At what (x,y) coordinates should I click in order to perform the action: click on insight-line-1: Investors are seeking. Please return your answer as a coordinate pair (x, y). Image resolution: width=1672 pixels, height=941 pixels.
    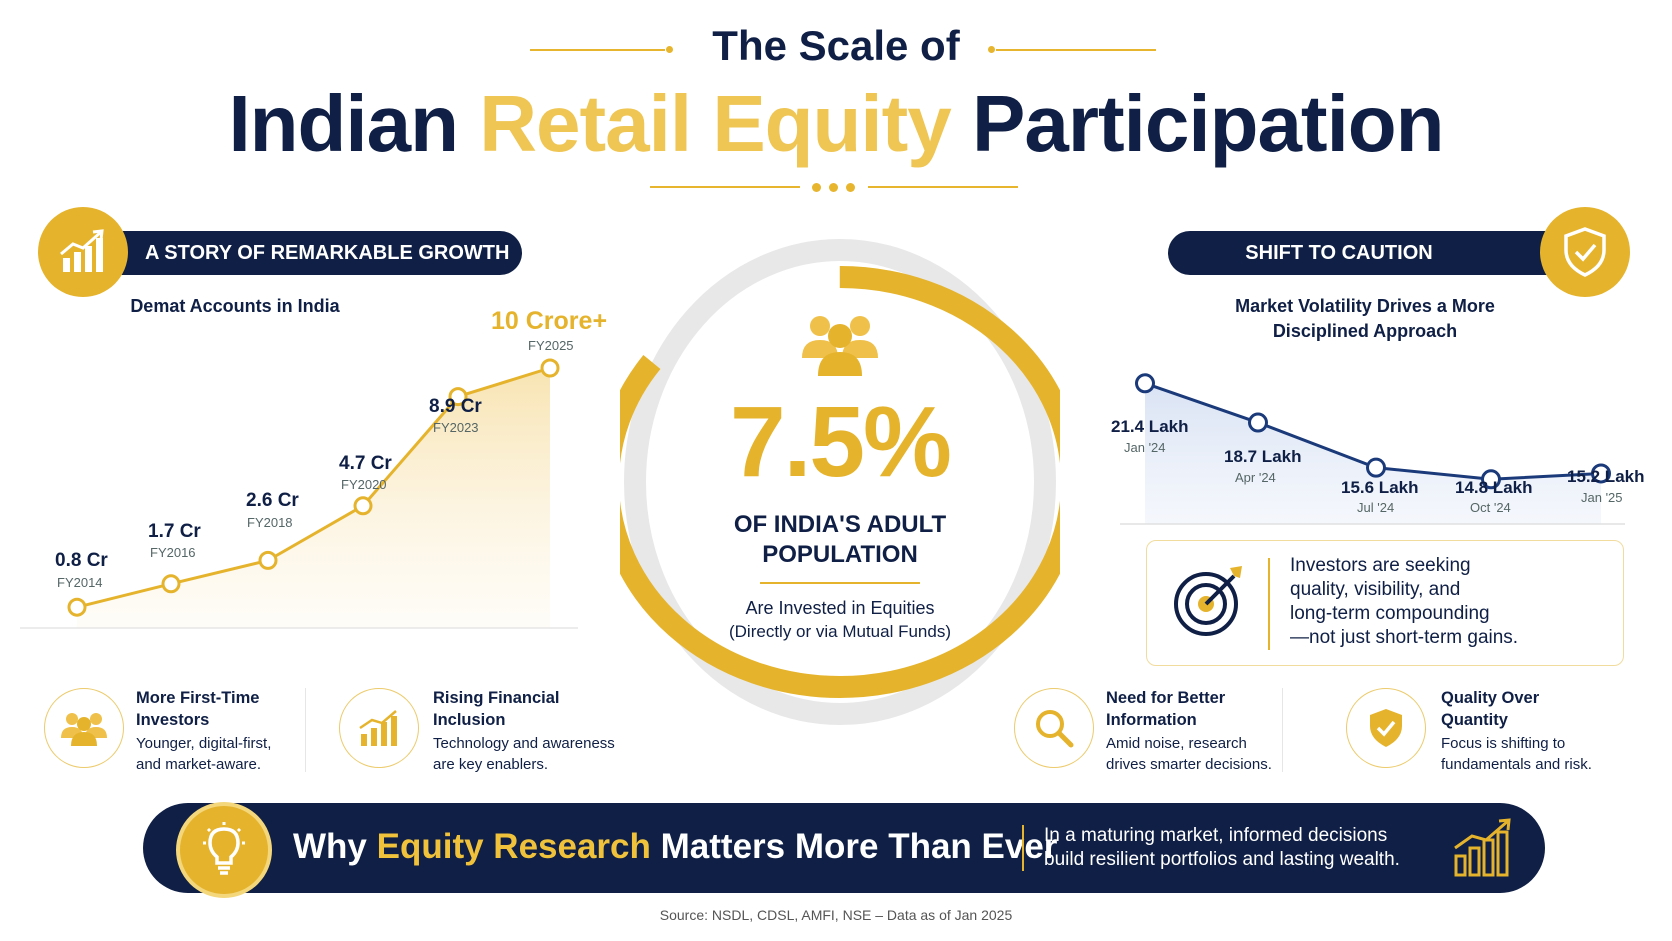
    Looking at the image, I should click on (1380, 565).